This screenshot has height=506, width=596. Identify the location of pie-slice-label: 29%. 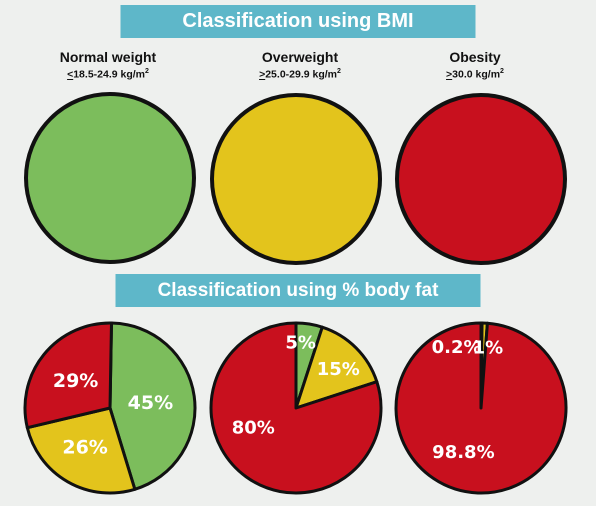
(75, 381).